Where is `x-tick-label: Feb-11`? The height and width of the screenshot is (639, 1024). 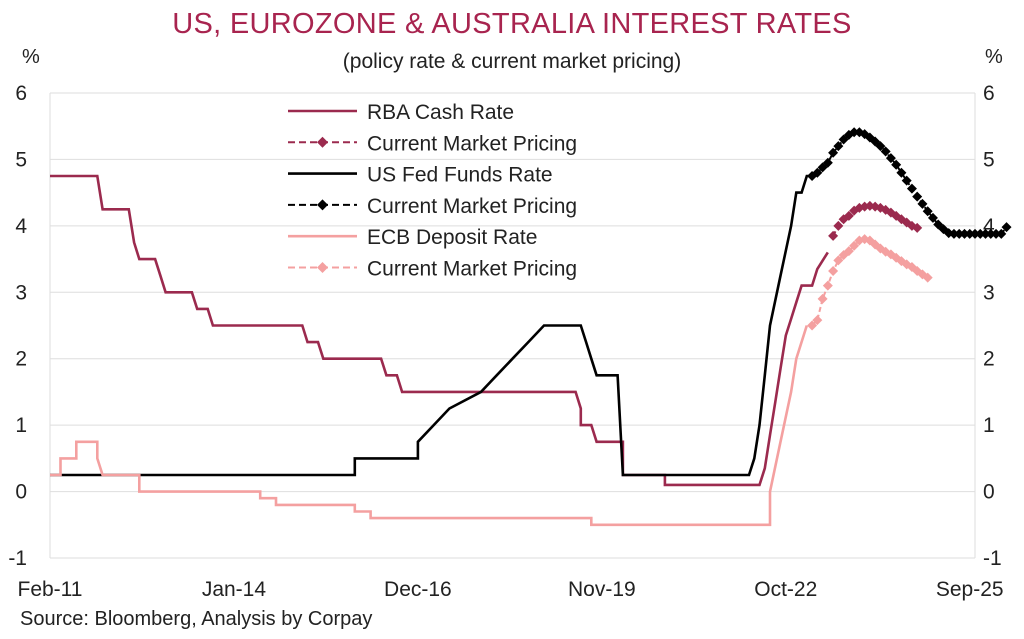
x-tick-label: Feb-11 is located at coordinates (50, 589).